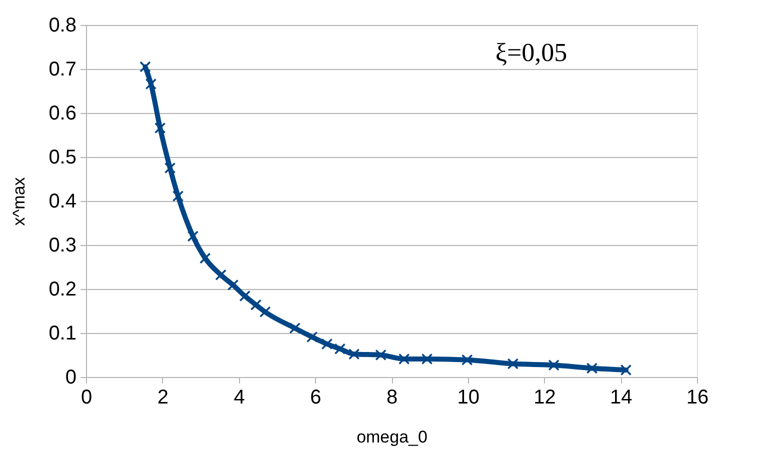 This screenshot has height=462, width=757. Describe the element at coordinates (62, 113) in the screenshot. I see `y-tick-label: 0.6` at that location.